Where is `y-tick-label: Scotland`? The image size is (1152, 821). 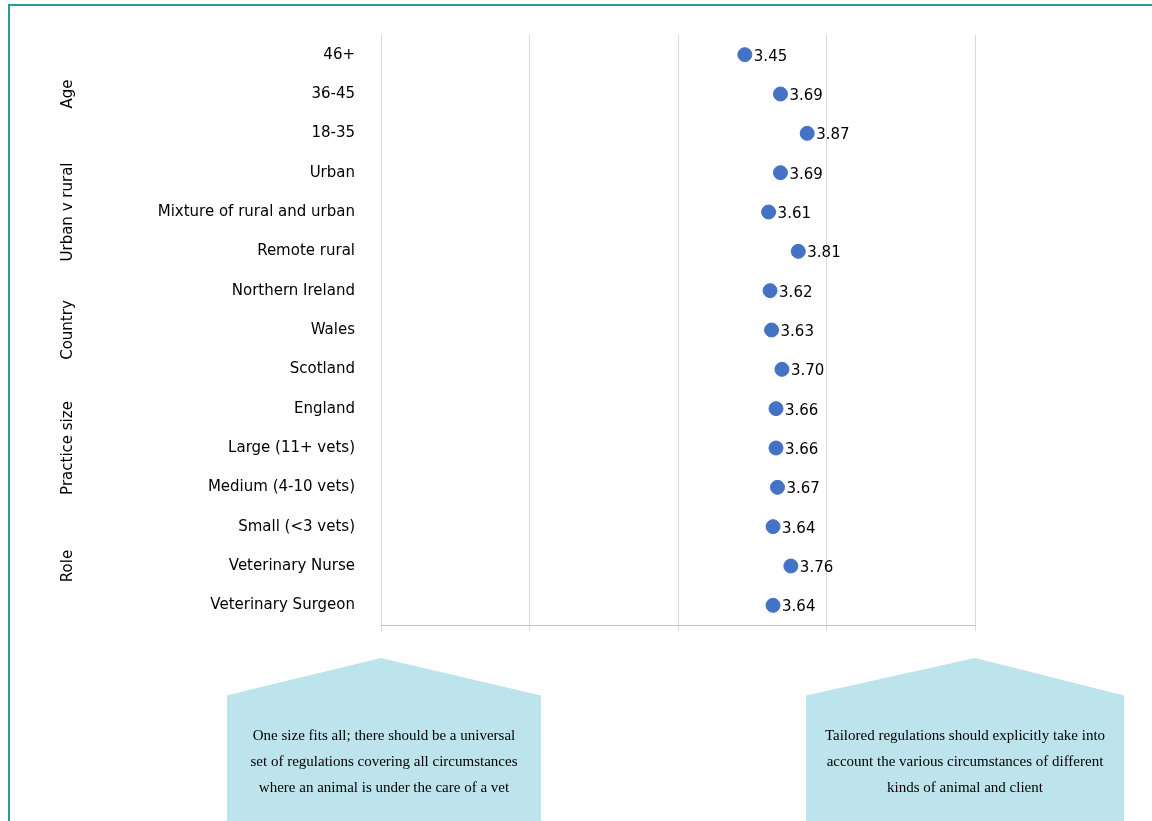
y-tick-label: Scotland is located at coordinates (322, 368).